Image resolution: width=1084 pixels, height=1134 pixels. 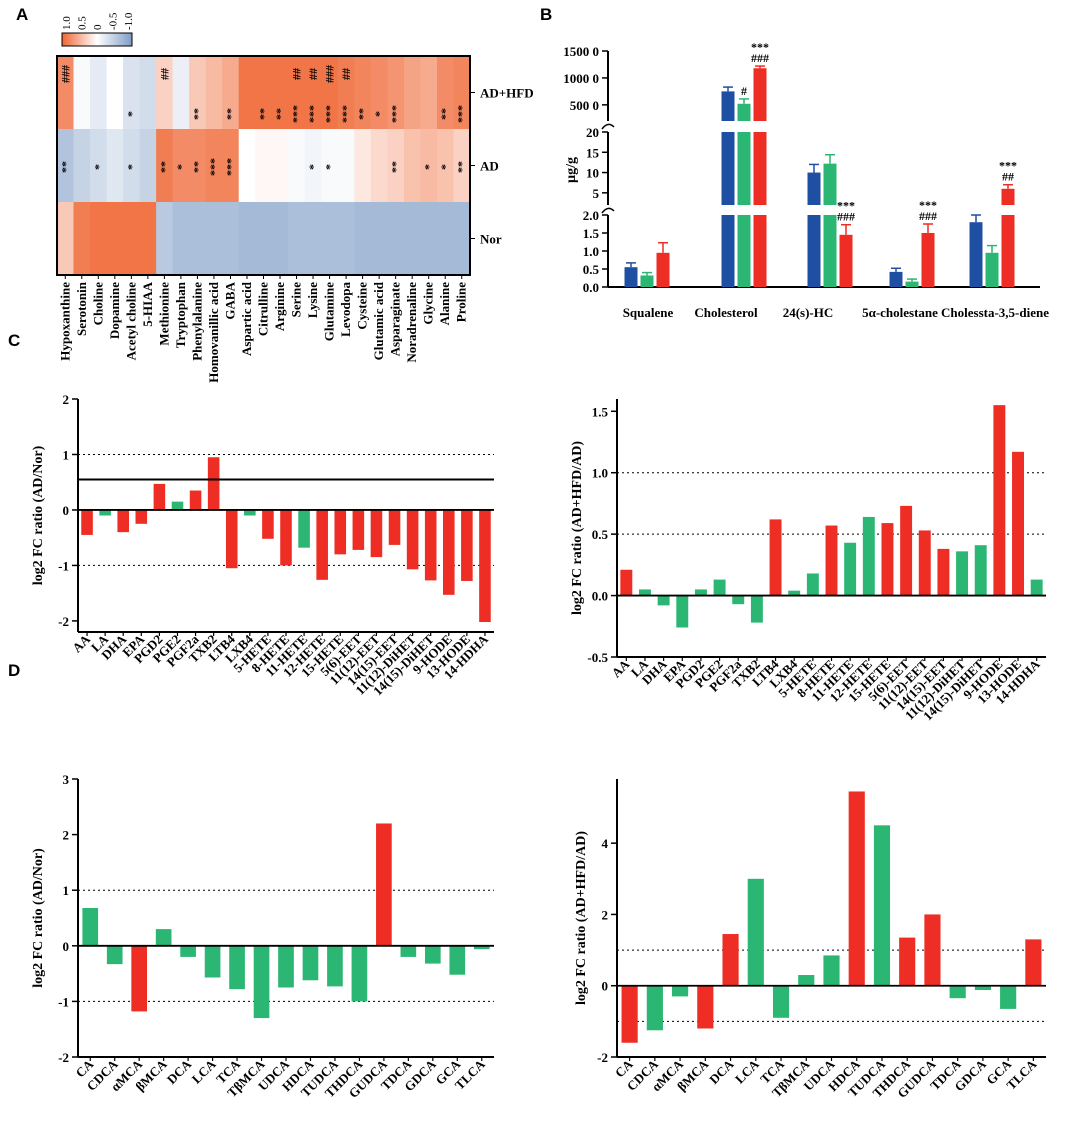 I want to click on significance-mark: ###, so click(x=760, y=58).